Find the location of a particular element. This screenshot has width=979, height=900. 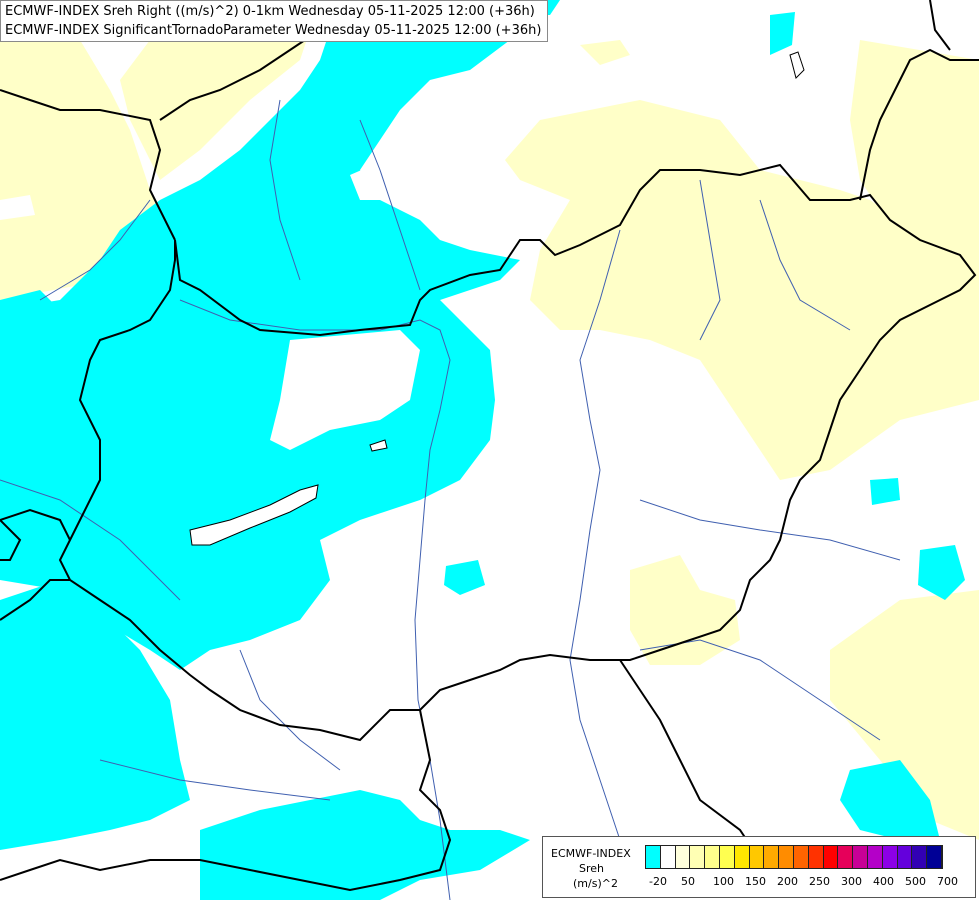

legend-source: ECMWF-INDEX is located at coordinates (591, 853).